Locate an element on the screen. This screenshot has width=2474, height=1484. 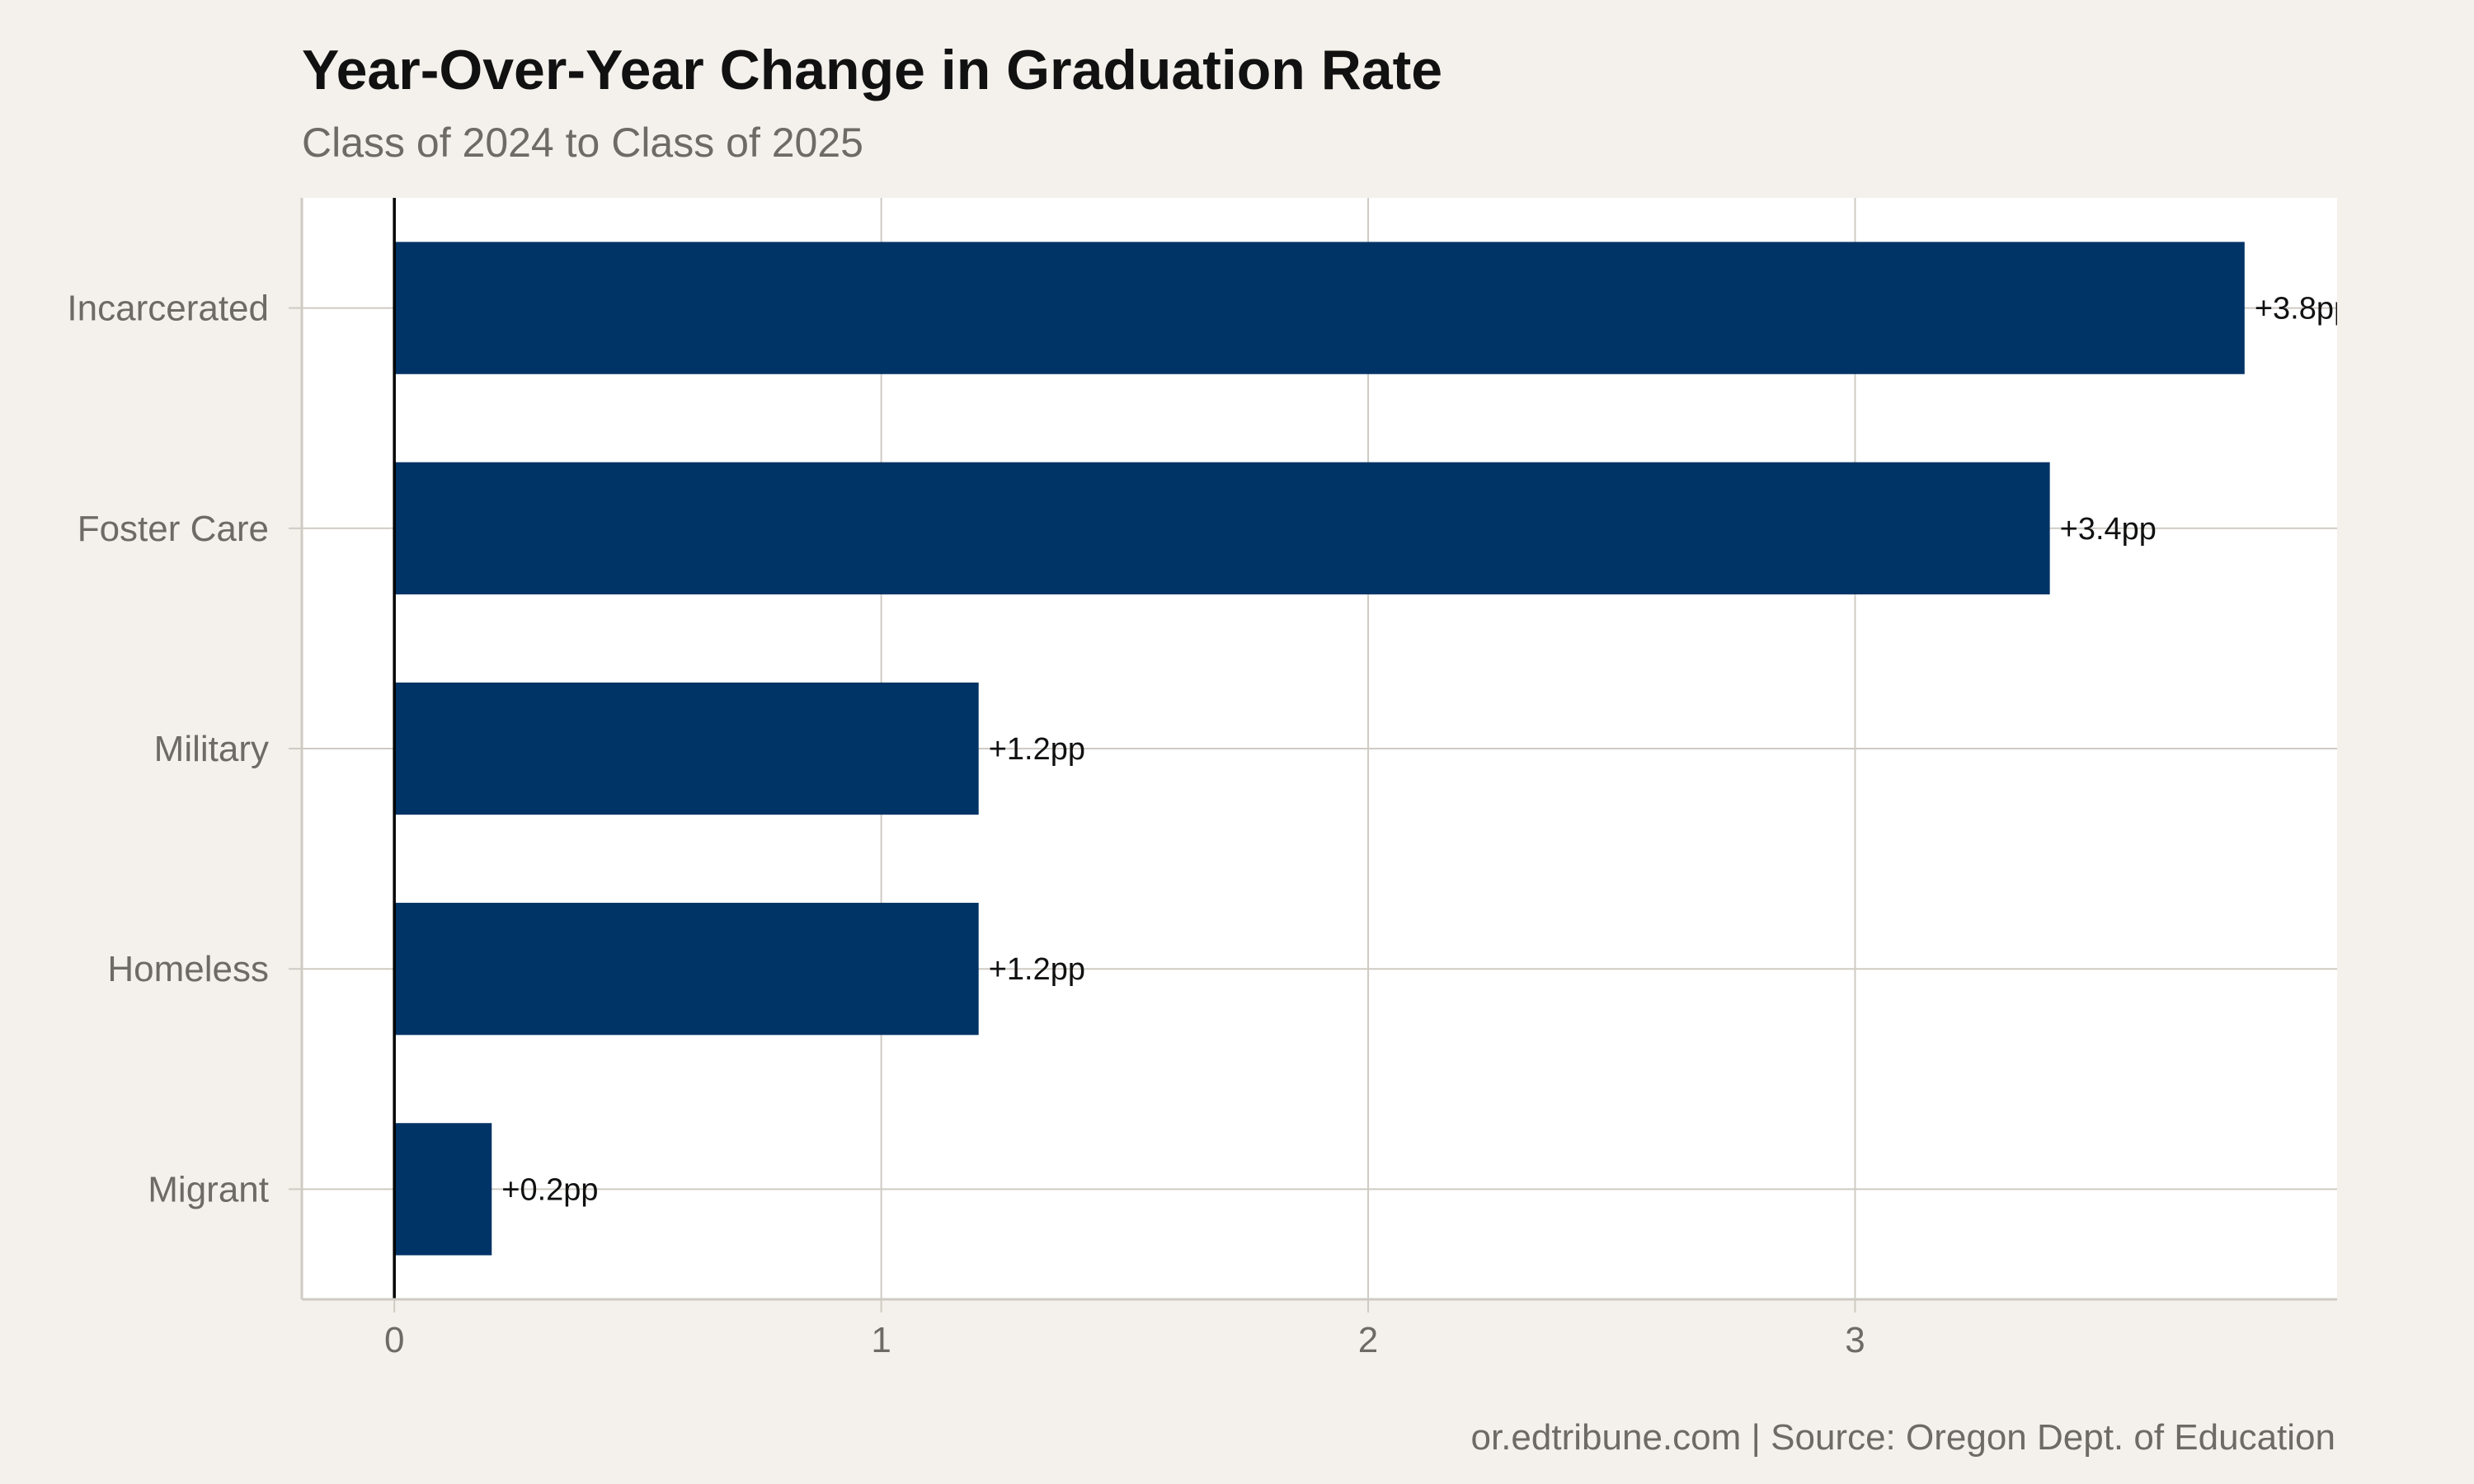
y-tick-label: Incarcerated is located at coordinates (168, 309).